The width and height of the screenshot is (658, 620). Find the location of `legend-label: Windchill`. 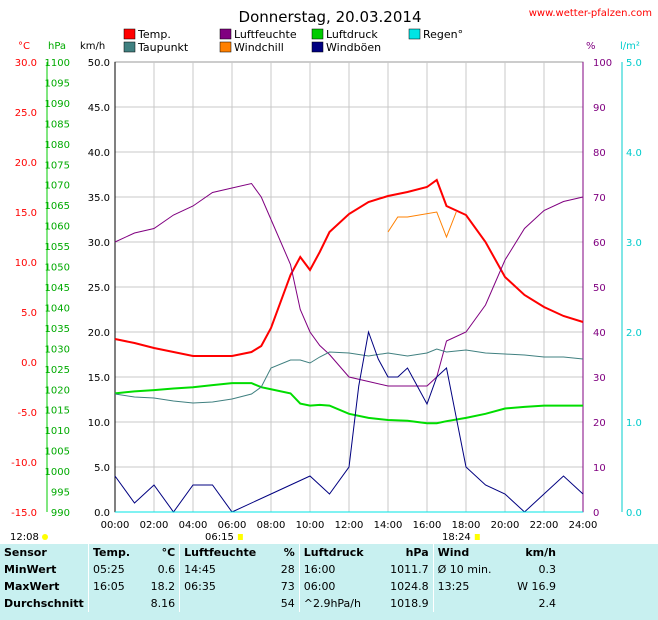

legend-label: Windchill is located at coordinates (259, 47).